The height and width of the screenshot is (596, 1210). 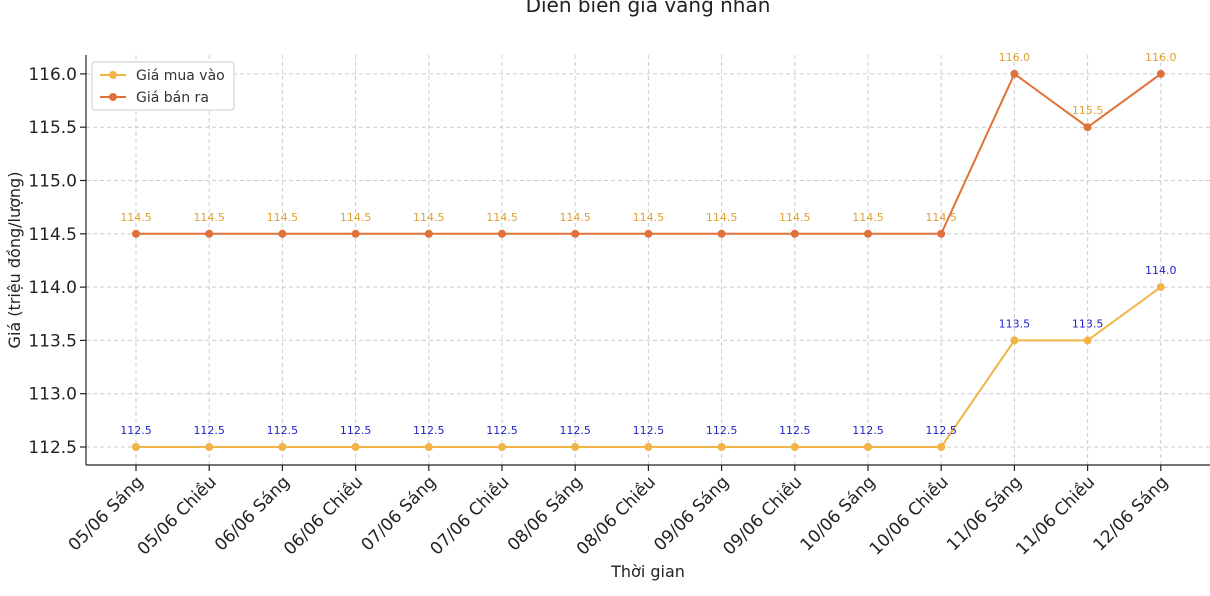 What do you see at coordinates (177, 516) in the screenshot?
I see `x-tick-label: 05/06 Chiều` at bounding box center [177, 516].